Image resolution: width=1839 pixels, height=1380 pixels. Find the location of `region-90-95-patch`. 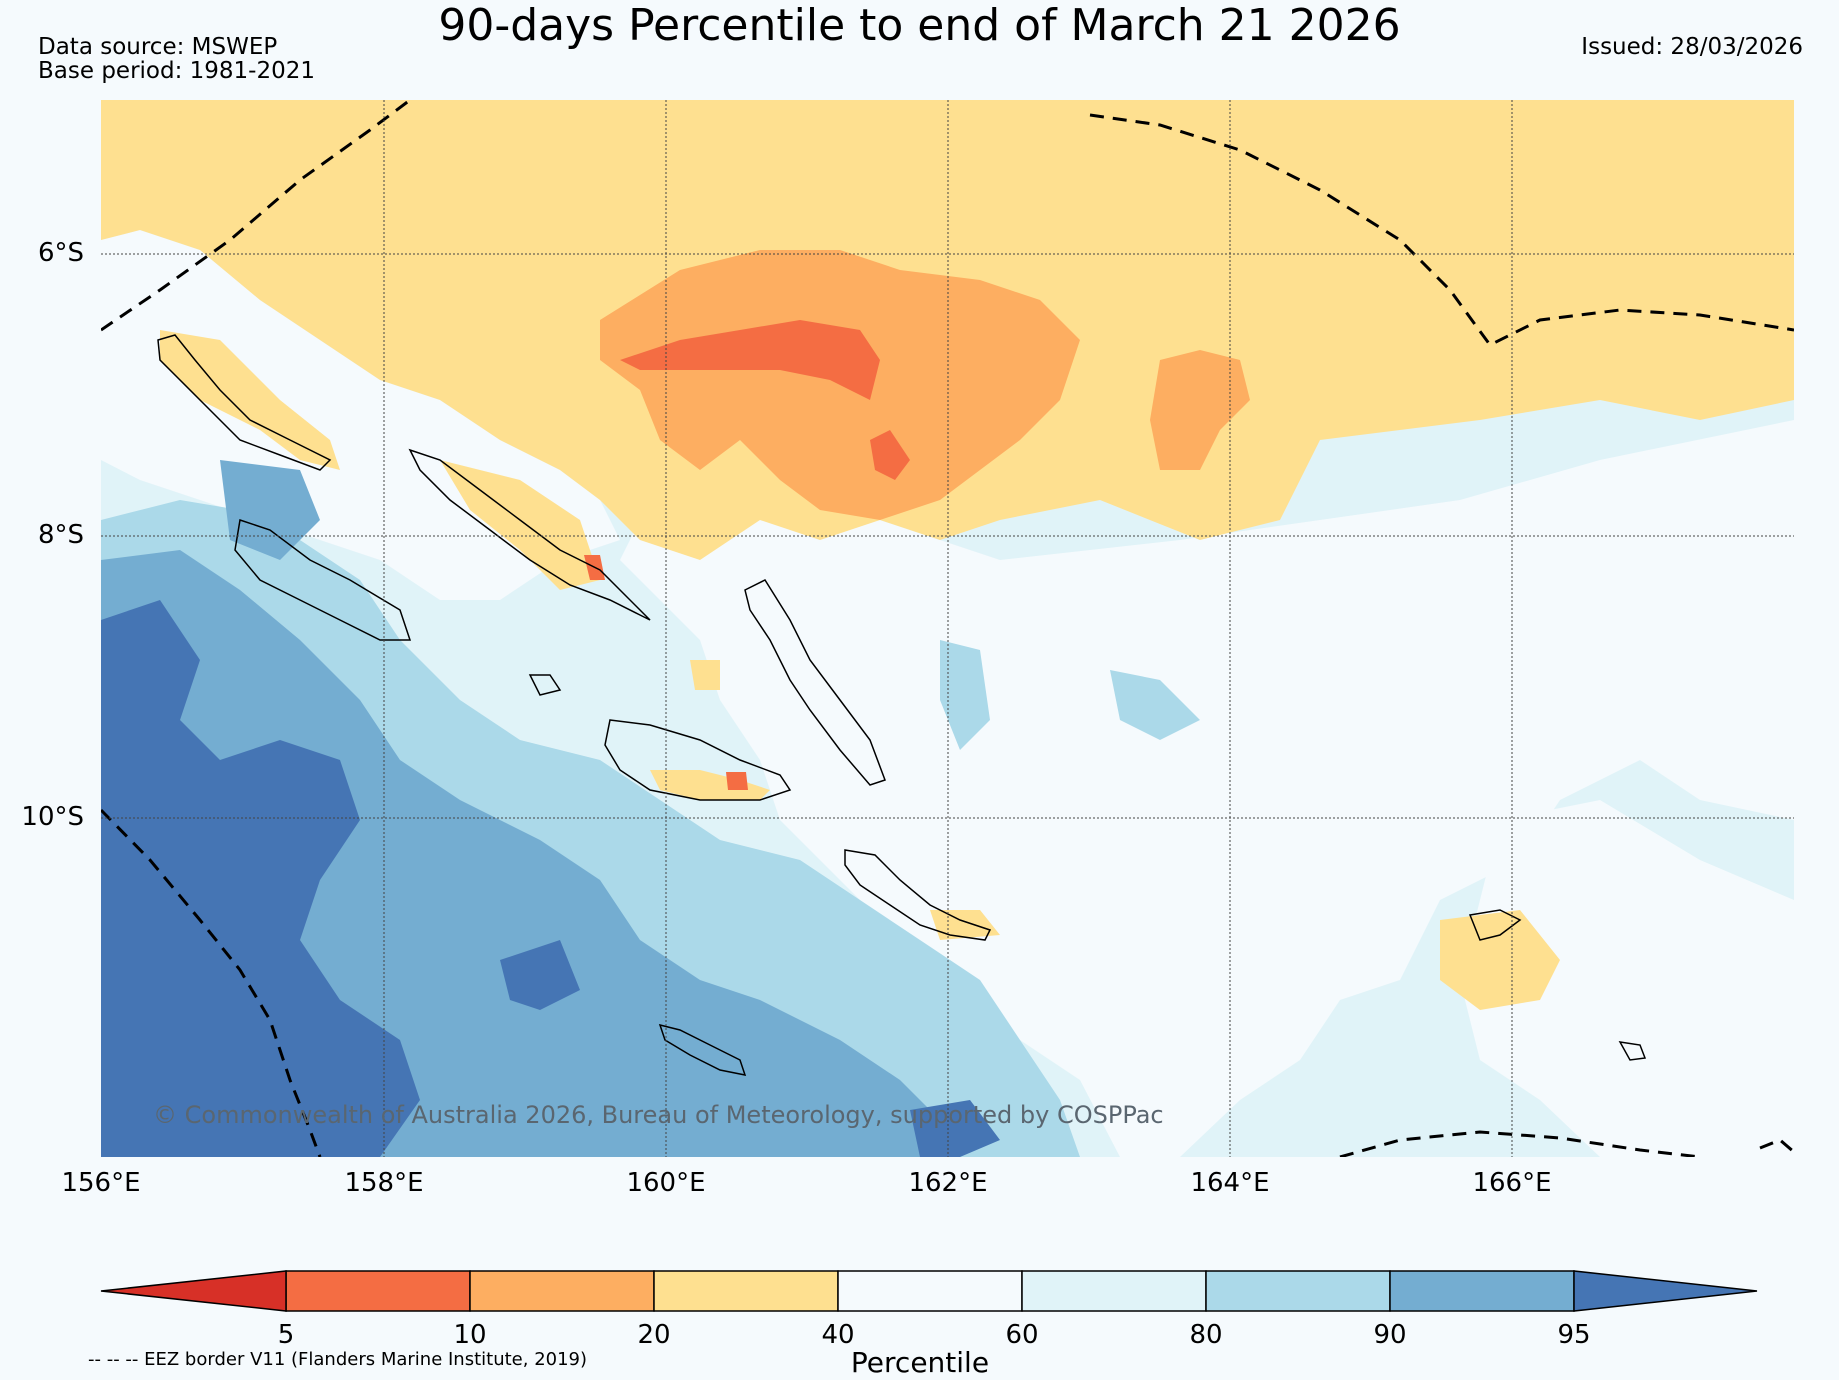

region-90-95-patch is located at coordinates (270, 510).